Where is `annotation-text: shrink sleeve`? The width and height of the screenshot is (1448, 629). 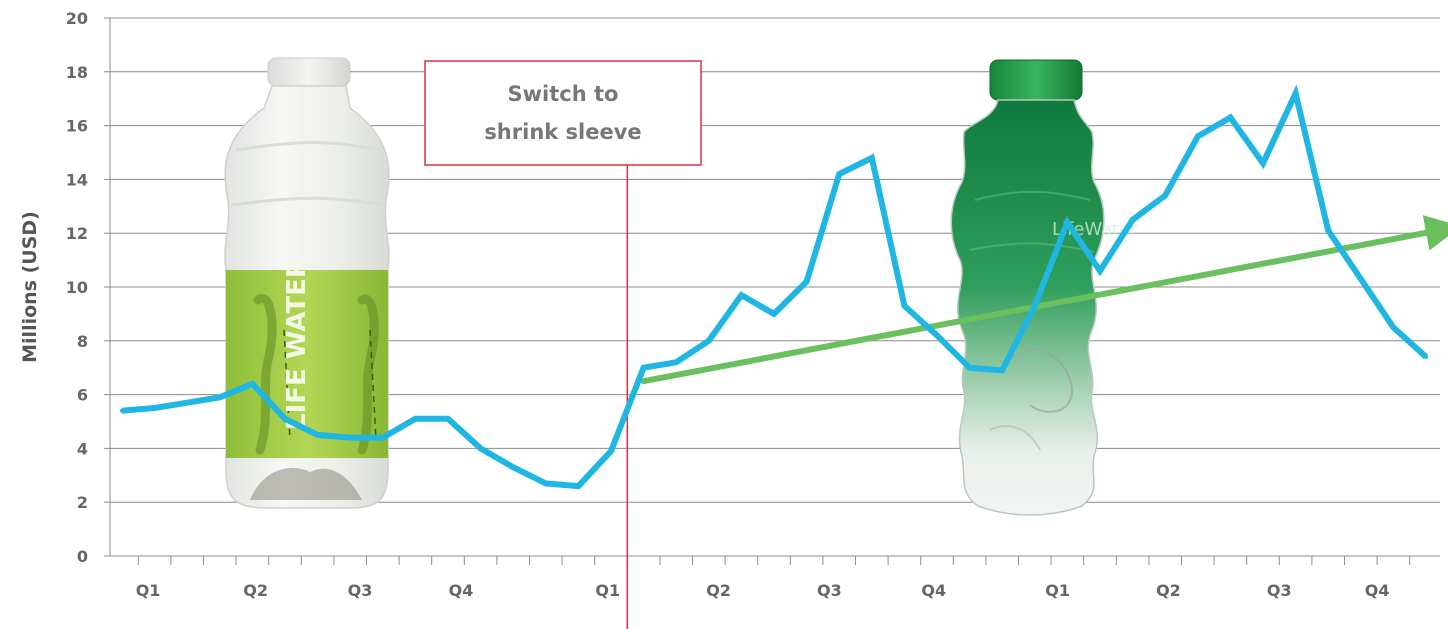 annotation-text: shrink sleeve is located at coordinates (562, 132).